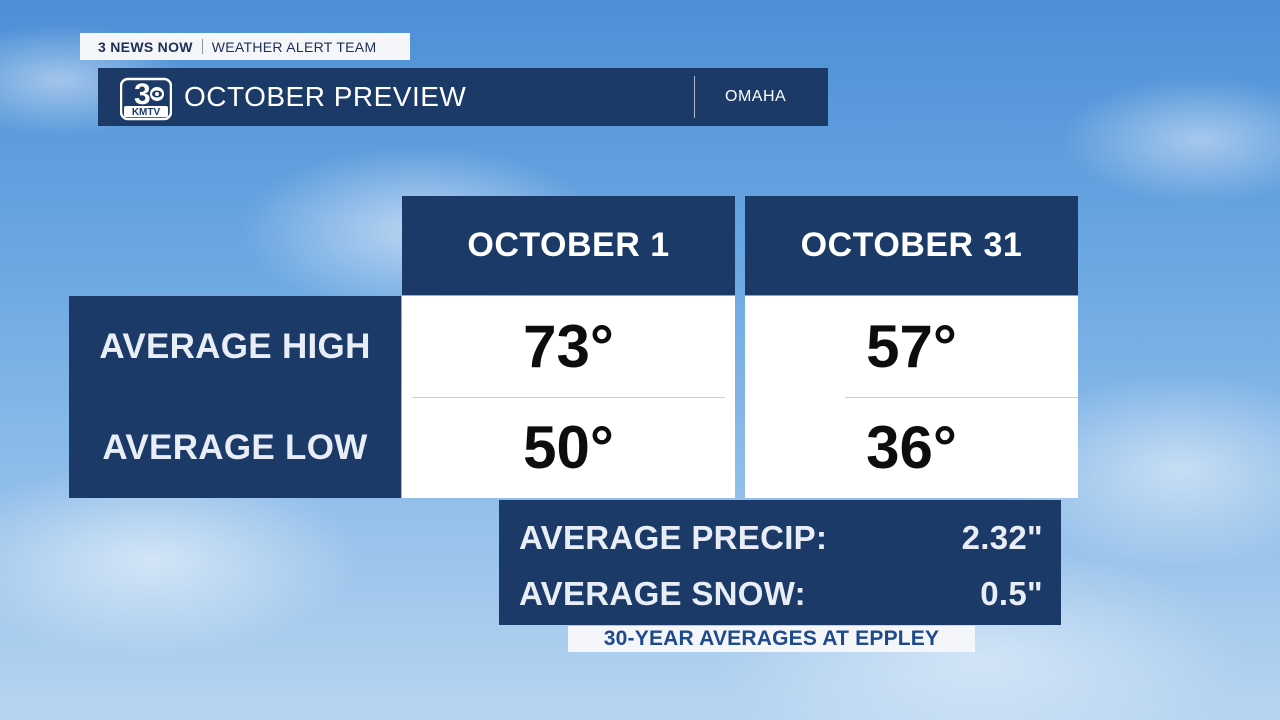 This screenshot has width=1280, height=720. I want to click on title-bar: 3 KMTV OCTOBER PREVIEW OMAHA, so click(463, 97).